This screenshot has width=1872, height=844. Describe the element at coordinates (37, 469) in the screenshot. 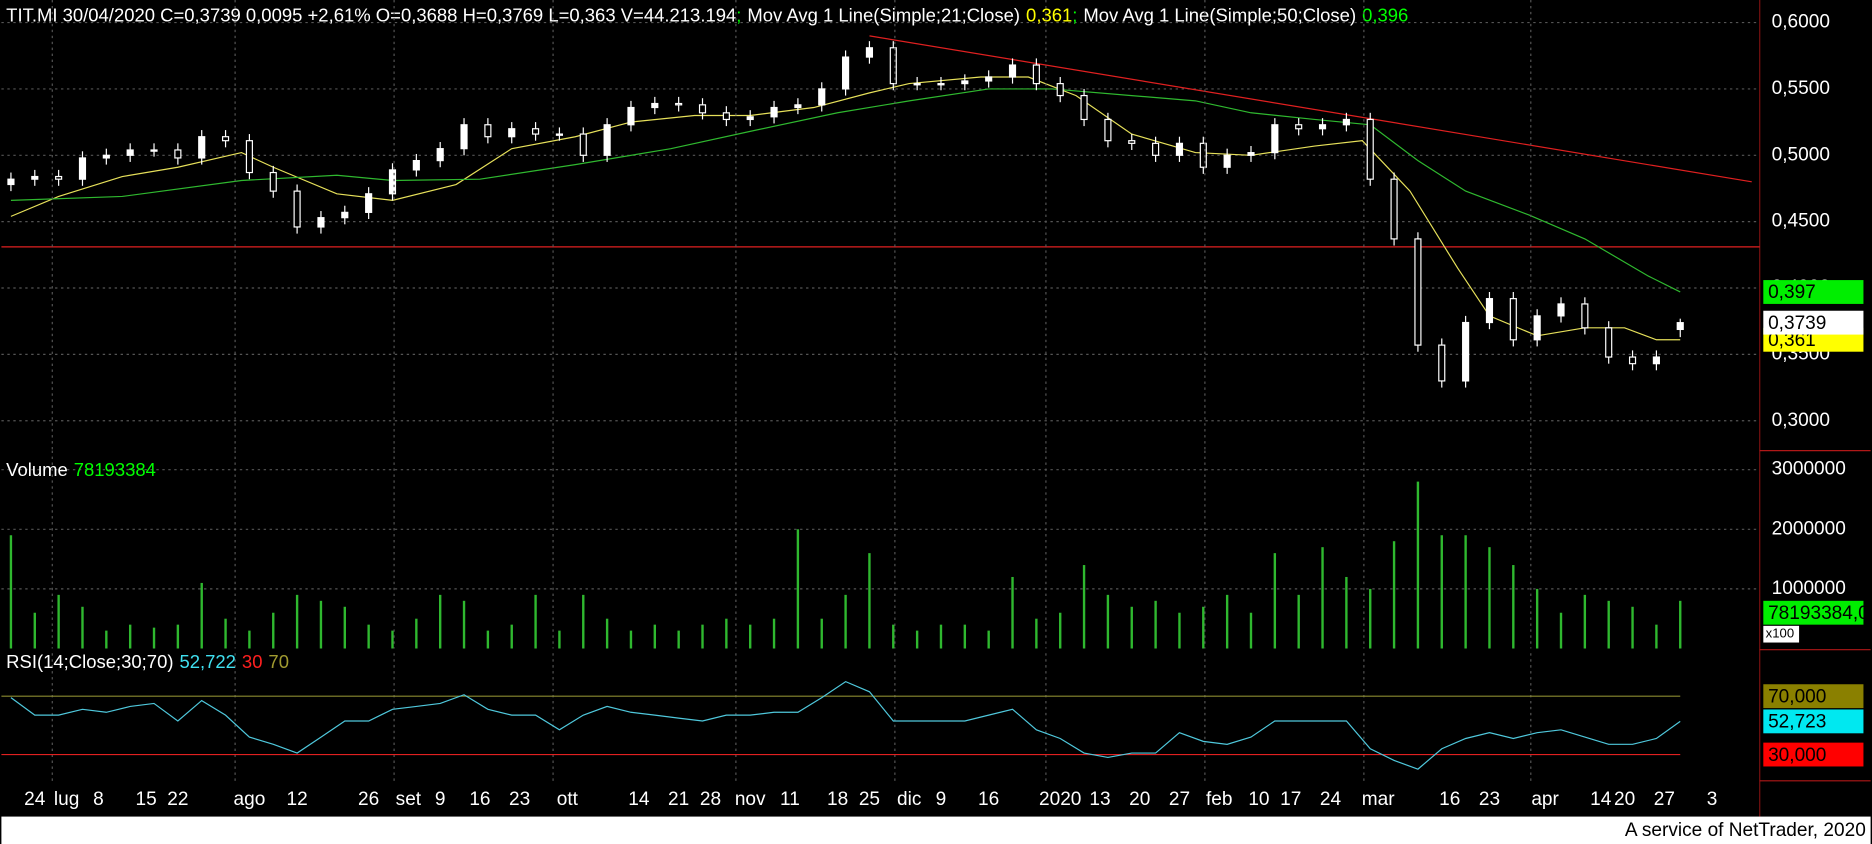

I see `title-part: Volume` at that location.